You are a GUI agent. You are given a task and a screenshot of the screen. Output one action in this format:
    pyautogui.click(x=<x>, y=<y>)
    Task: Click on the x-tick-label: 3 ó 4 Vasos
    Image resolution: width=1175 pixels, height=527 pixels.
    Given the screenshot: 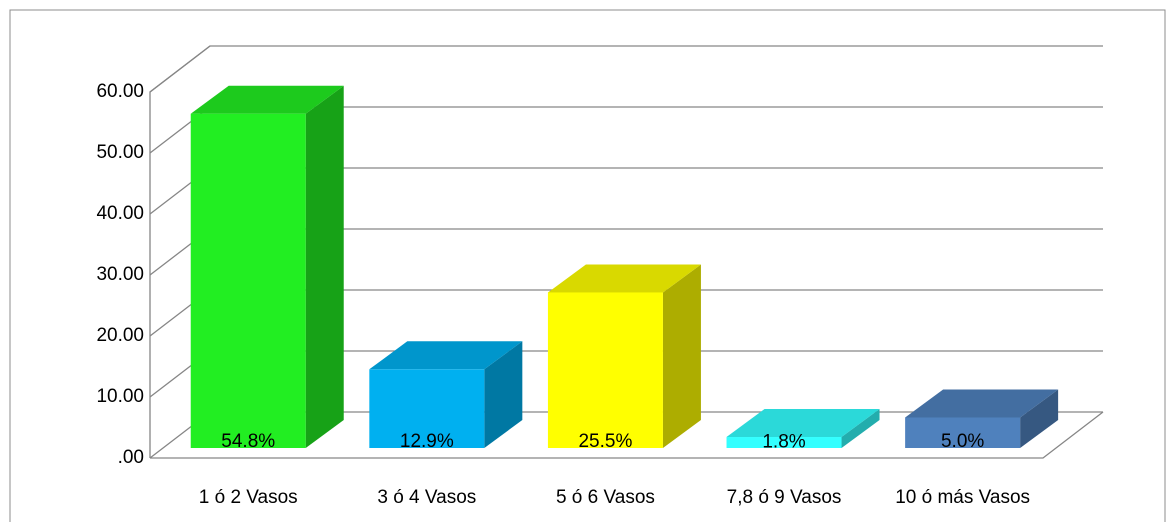 What is the action you would take?
    pyautogui.click(x=426, y=497)
    